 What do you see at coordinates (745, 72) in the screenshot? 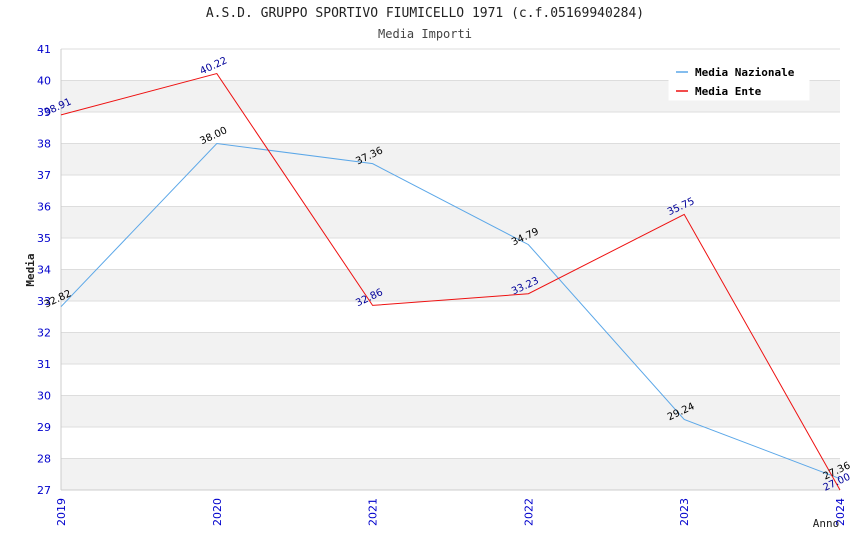
I see `legend-entry: Media Nazionale` at bounding box center [745, 72].